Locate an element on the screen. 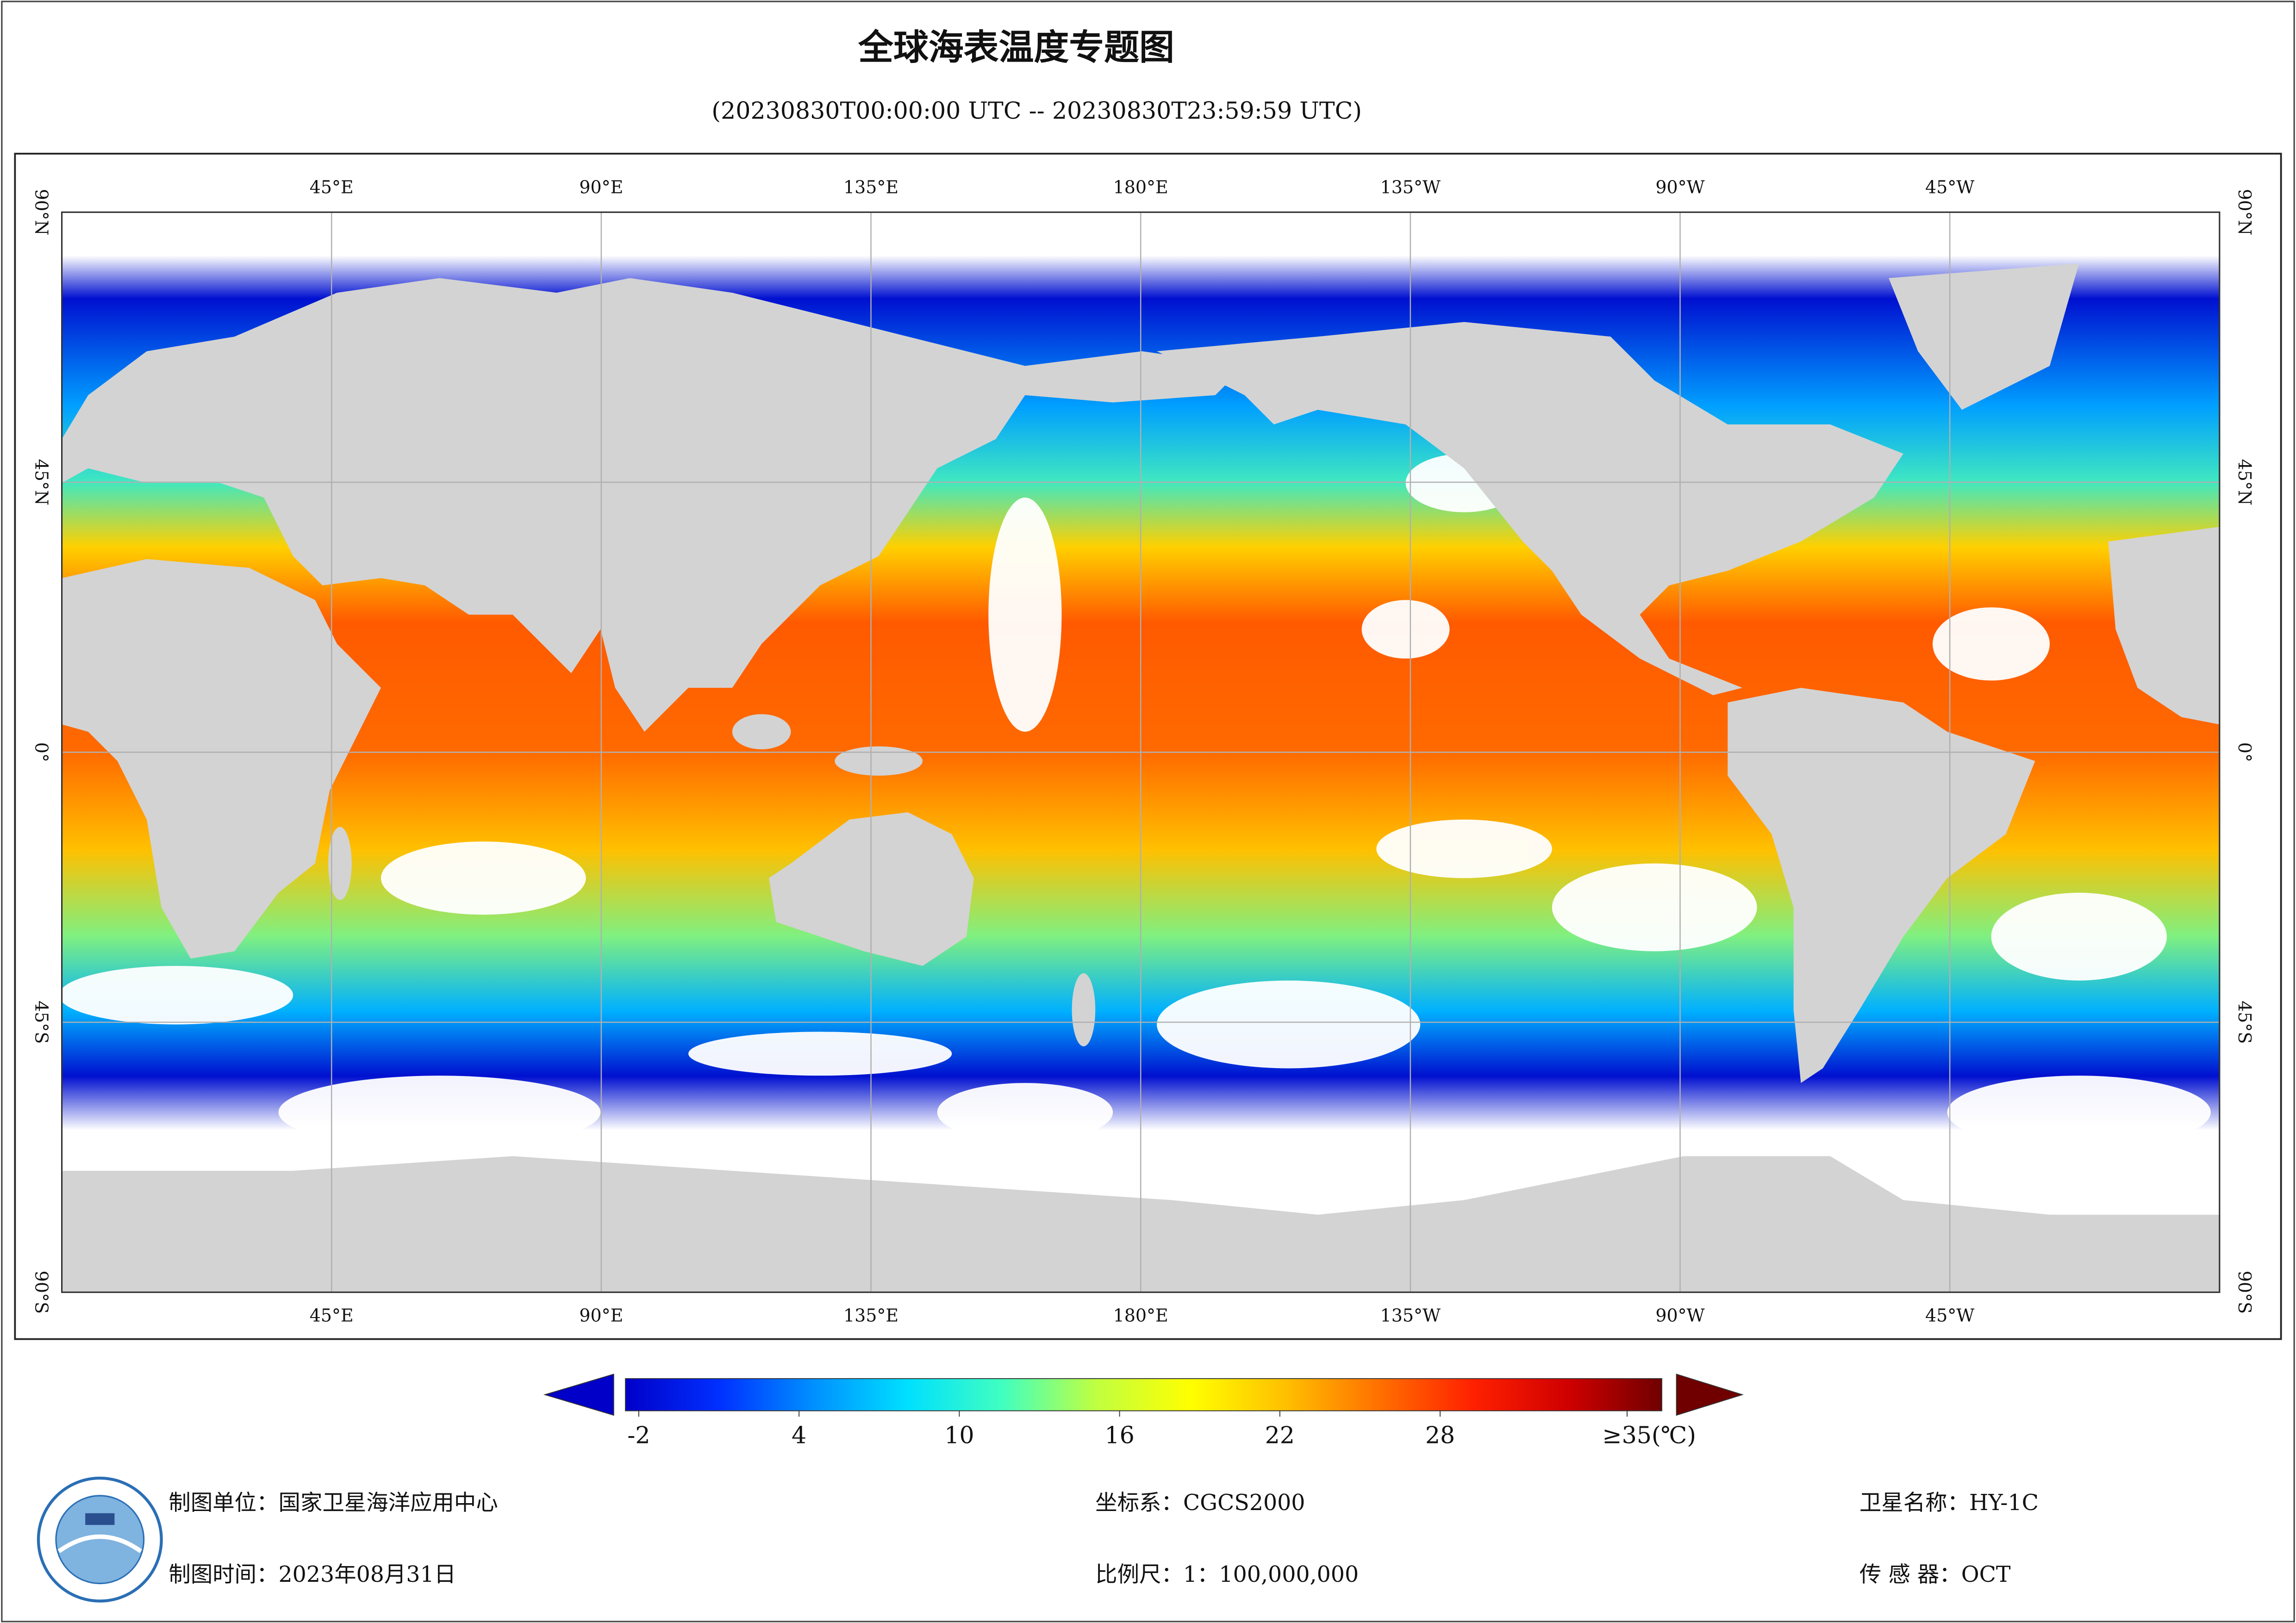 The width and height of the screenshot is (2296, 1623). lat-label-left: 45°S is located at coordinates (41, 1023).